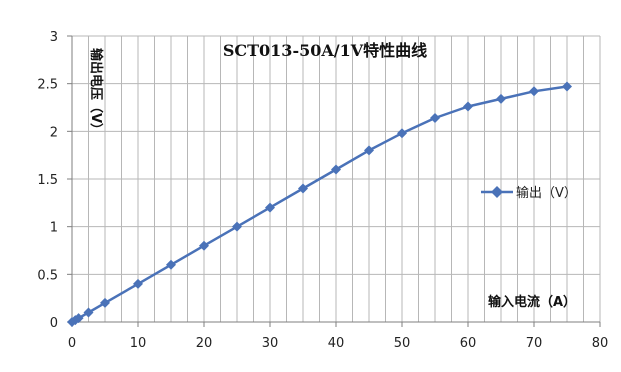 This screenshot has height=372, width=621. Describe the element at coordinates (47, 180) in the screenshot. I see `y-tick-label: 1.5` at that location.